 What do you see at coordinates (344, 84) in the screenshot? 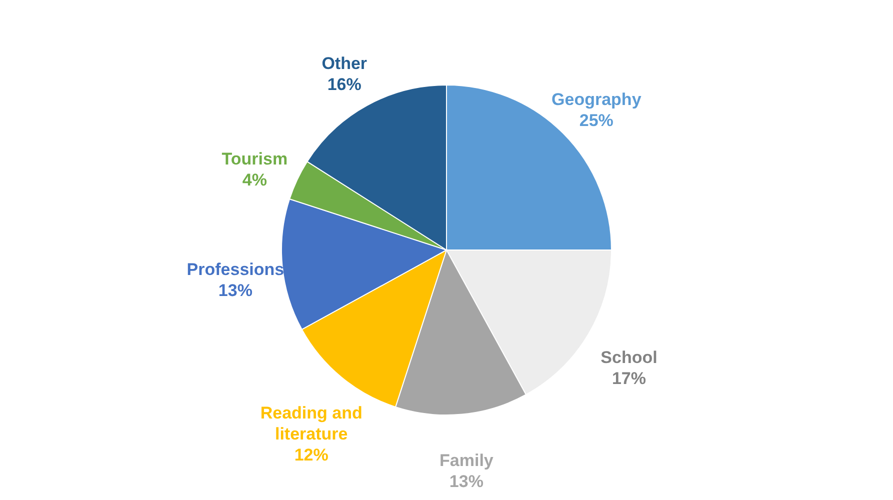
I see `data-label: 16%` at bounding box center [344, 84].